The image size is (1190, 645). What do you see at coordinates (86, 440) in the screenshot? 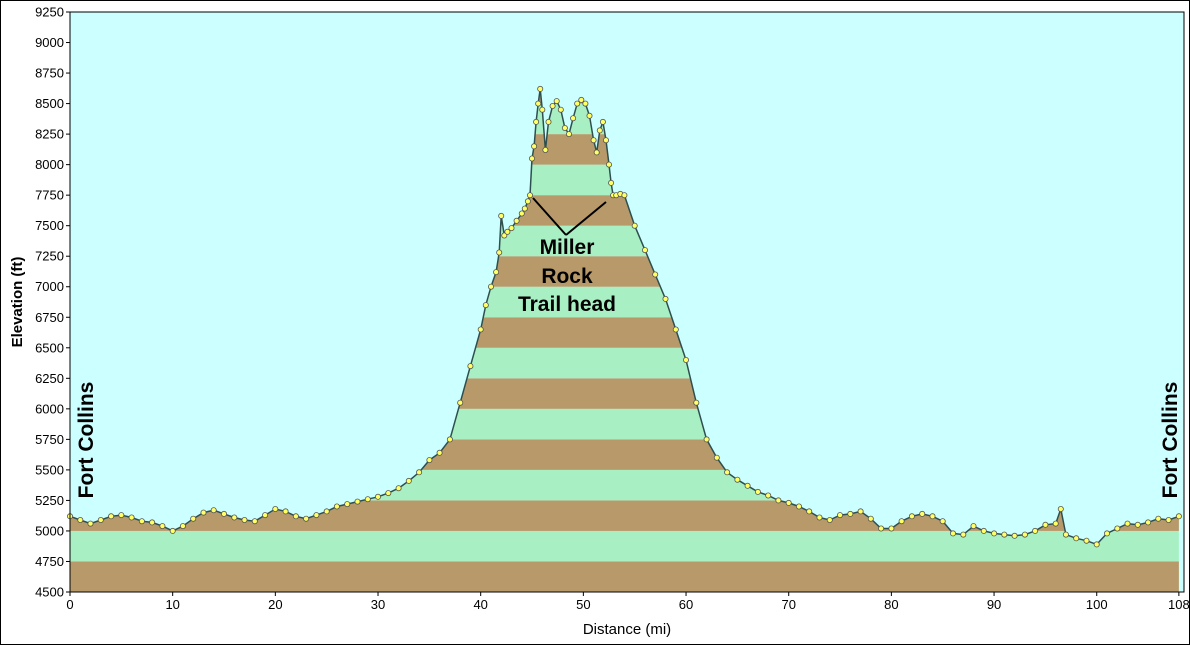
I see `fort-collins-left-label: Fort Collins` at bounding box center [86, 440].